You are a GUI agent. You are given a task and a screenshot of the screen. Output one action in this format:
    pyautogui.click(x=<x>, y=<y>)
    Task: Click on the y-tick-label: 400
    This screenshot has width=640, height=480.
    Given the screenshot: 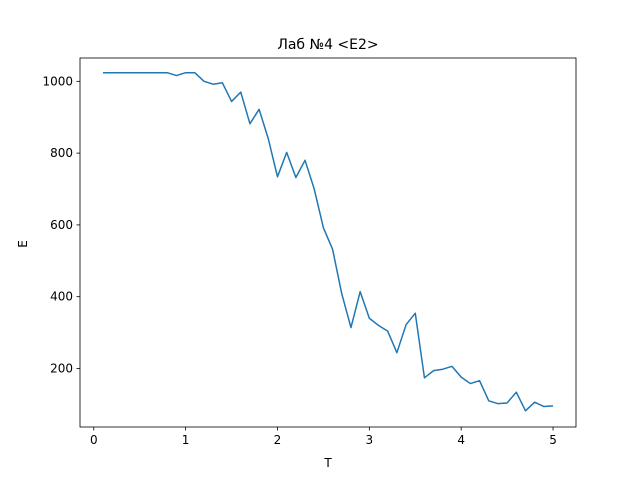 What is the action you would take?
    pyautogui.click(x=61, y=297)
    